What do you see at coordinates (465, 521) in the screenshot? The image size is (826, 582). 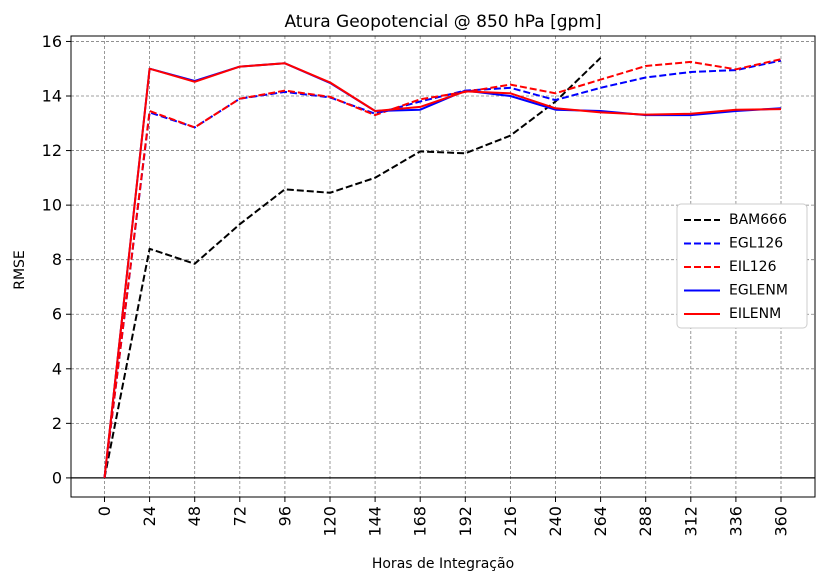 I see `x-tick-label: 192` at bounding box center [465, 521].